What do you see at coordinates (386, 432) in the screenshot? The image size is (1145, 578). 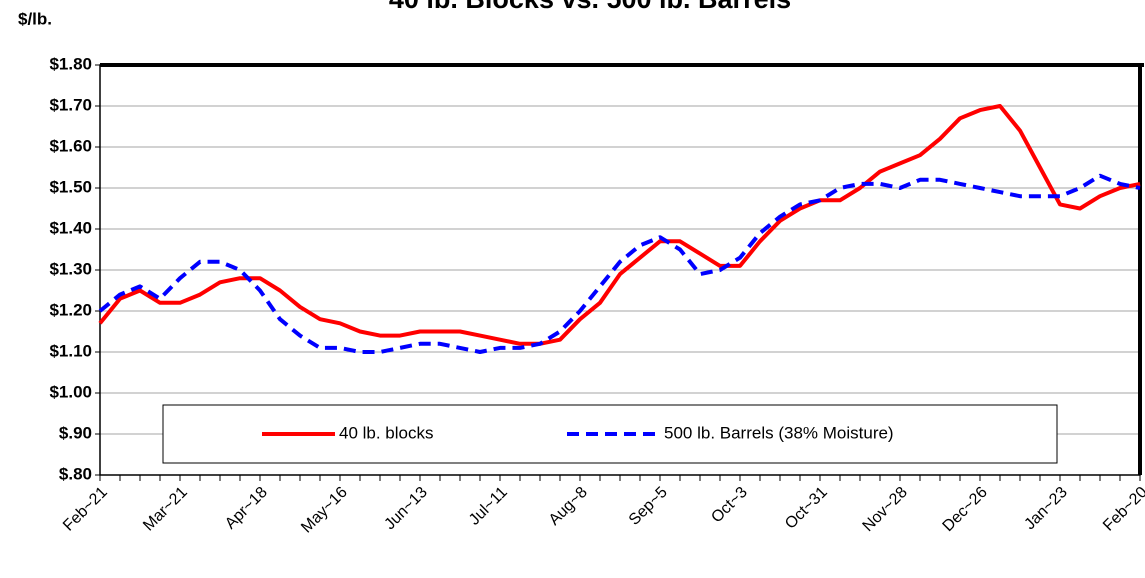 I see `legend-label: 40 lb. blocks` at bounding box center [386, 432].